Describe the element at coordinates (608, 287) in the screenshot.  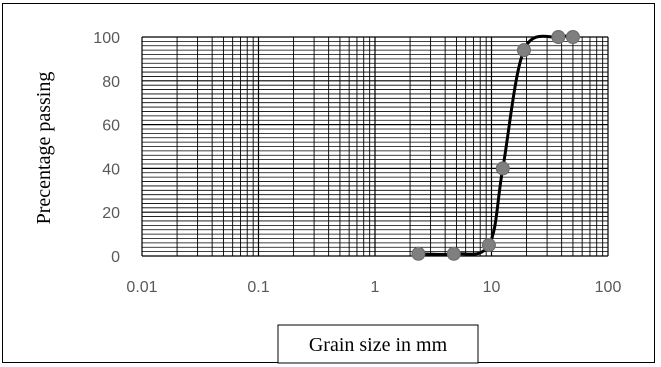
I see `x-tick-label: 100` at that location.